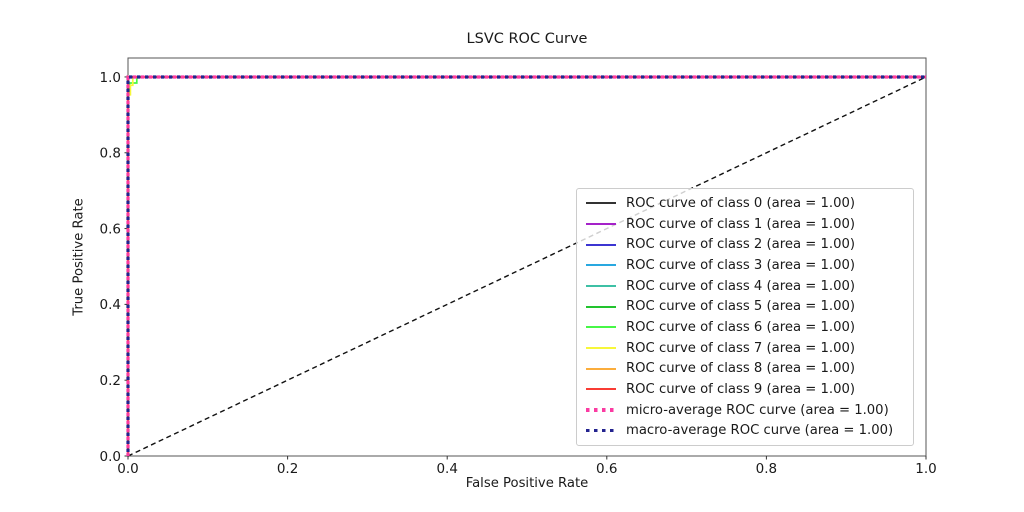  I want to click on legend-item-class-6: ROC curve of class 6 (area = 1.00), so click(745, 327).